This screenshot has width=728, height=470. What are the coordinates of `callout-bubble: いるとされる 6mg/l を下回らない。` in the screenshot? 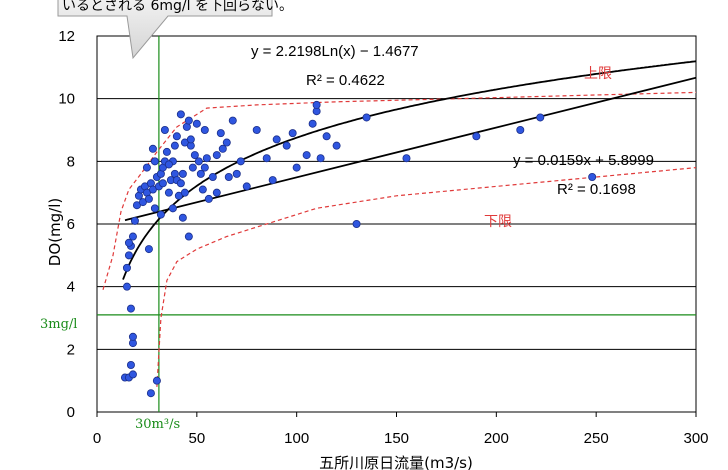 It's located at (175, 30).